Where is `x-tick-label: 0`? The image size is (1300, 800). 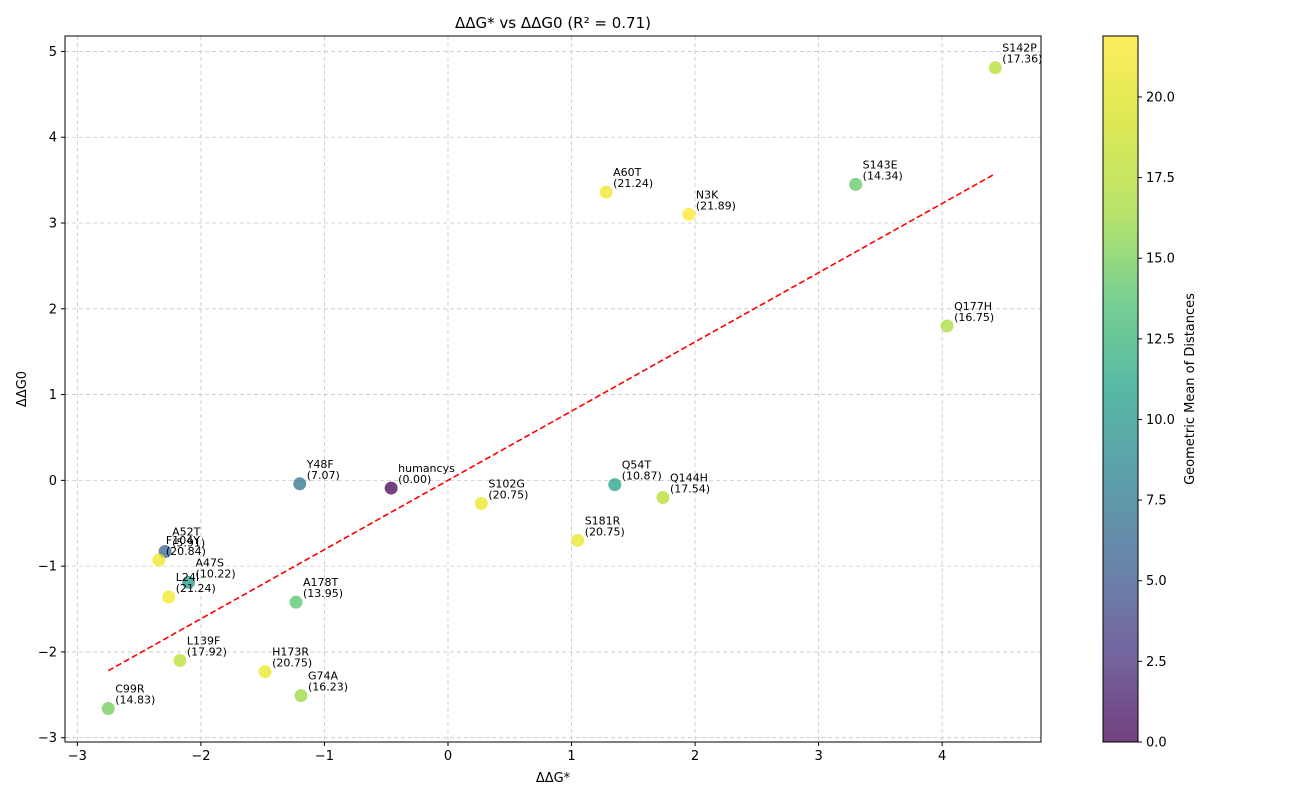
x-tick-label: 0 is located at coordinates (448, 756).